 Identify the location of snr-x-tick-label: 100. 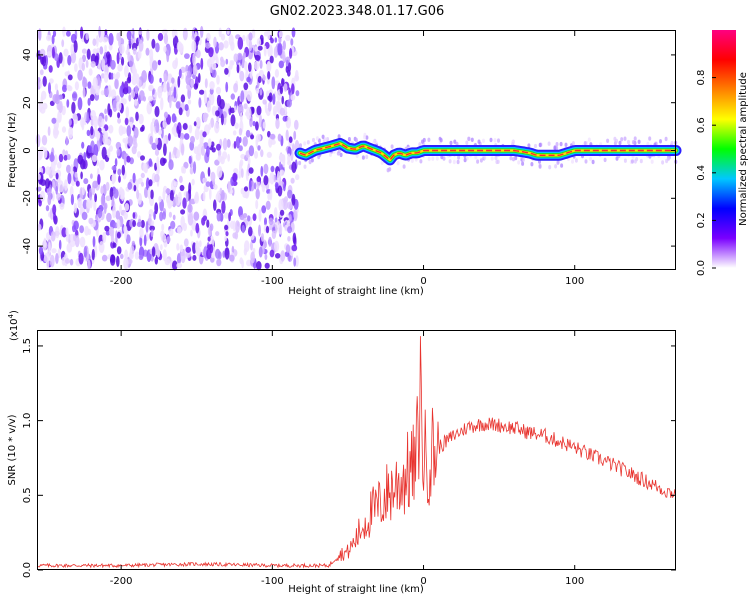
(574, 581).